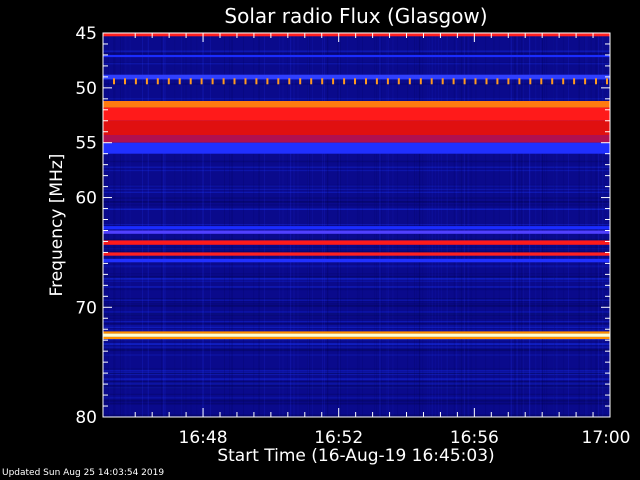  Describe the element at coordinates (355, 456) in the screenshot. I see `x-axis-label: Start Time (16-Aug-19 16:45:03)` at that location.